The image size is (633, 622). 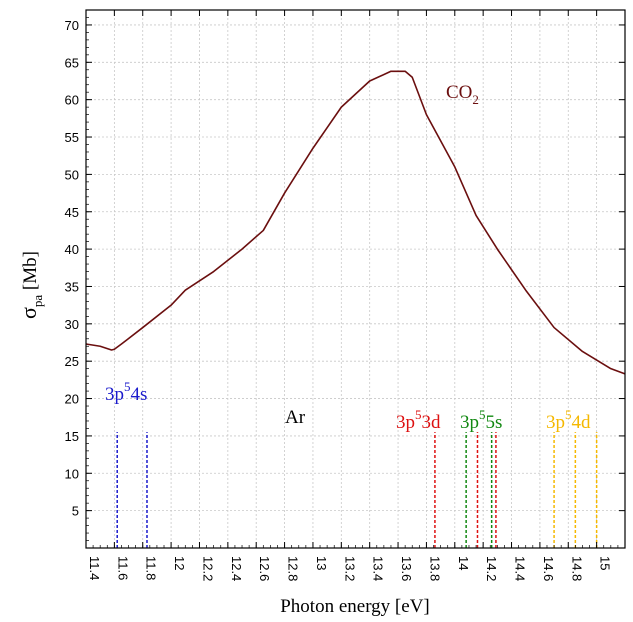 What do you see at coordinates (72, 100) in the screenshot?
I see `y-tick-label: 60` at bounding box center [72, 100].